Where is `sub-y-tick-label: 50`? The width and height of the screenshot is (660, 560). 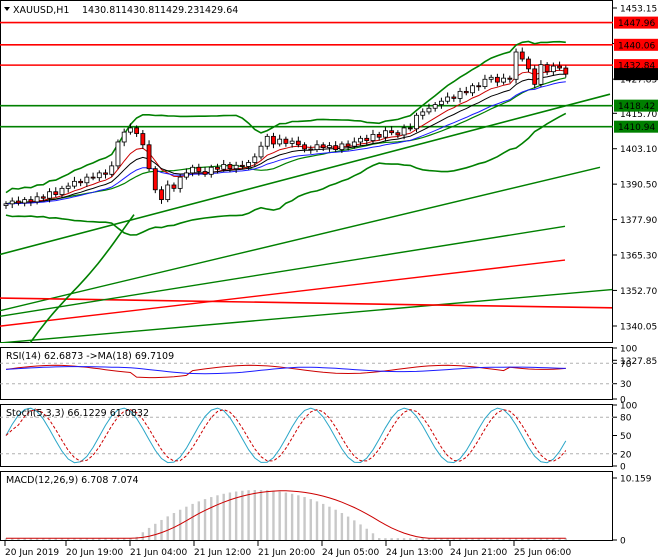 sub-y-tick-label: 50 is located at coordinates (626, 437).